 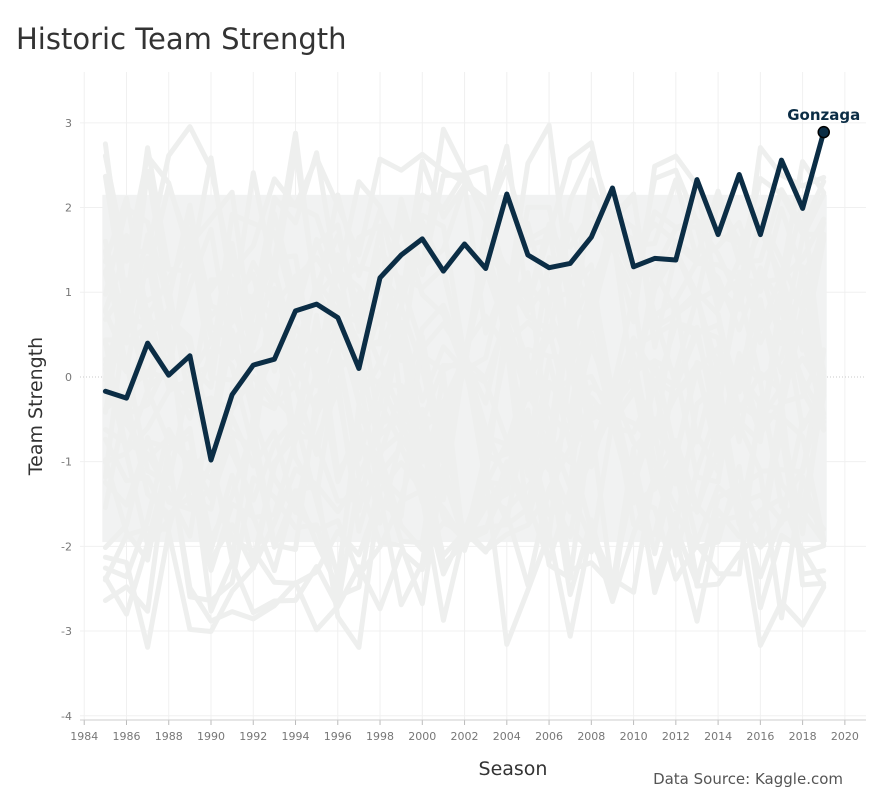 I want to click on x-tick-label: 2010, so click(x=634, y=736).